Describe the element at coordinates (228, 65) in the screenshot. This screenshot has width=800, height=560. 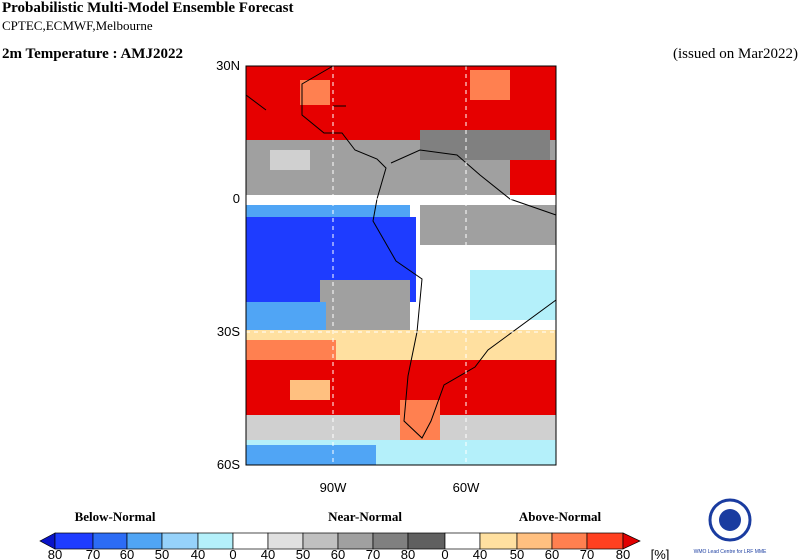
I see `lat-label: 30N` at that location.